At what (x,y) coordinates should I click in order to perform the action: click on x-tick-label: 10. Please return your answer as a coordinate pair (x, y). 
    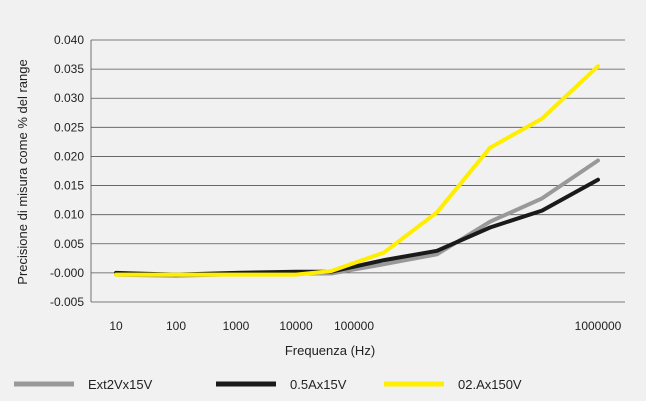
    Looking at the image, I should click on (116, 326).